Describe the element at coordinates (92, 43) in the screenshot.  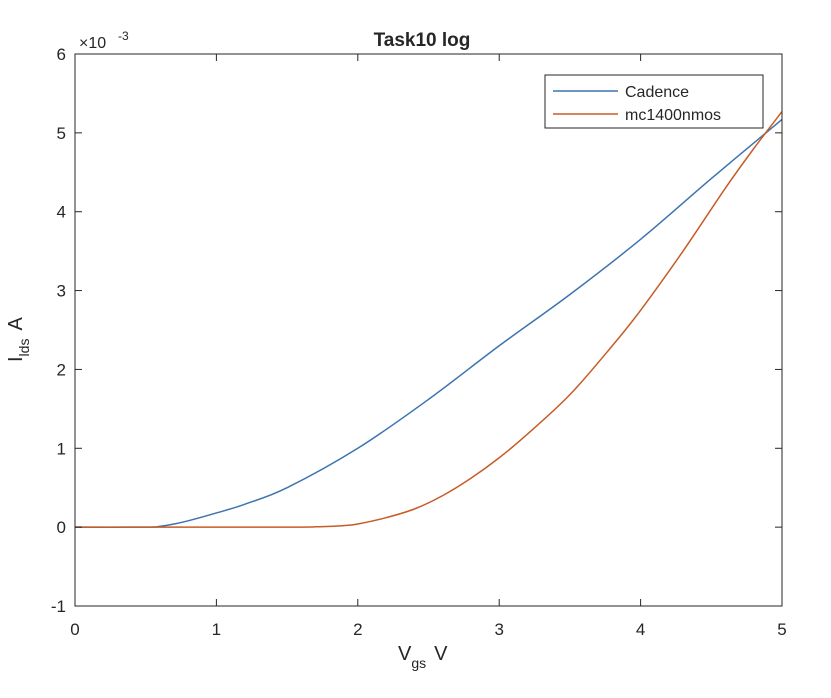
I see `y-exponent-base: ×10` at that location.